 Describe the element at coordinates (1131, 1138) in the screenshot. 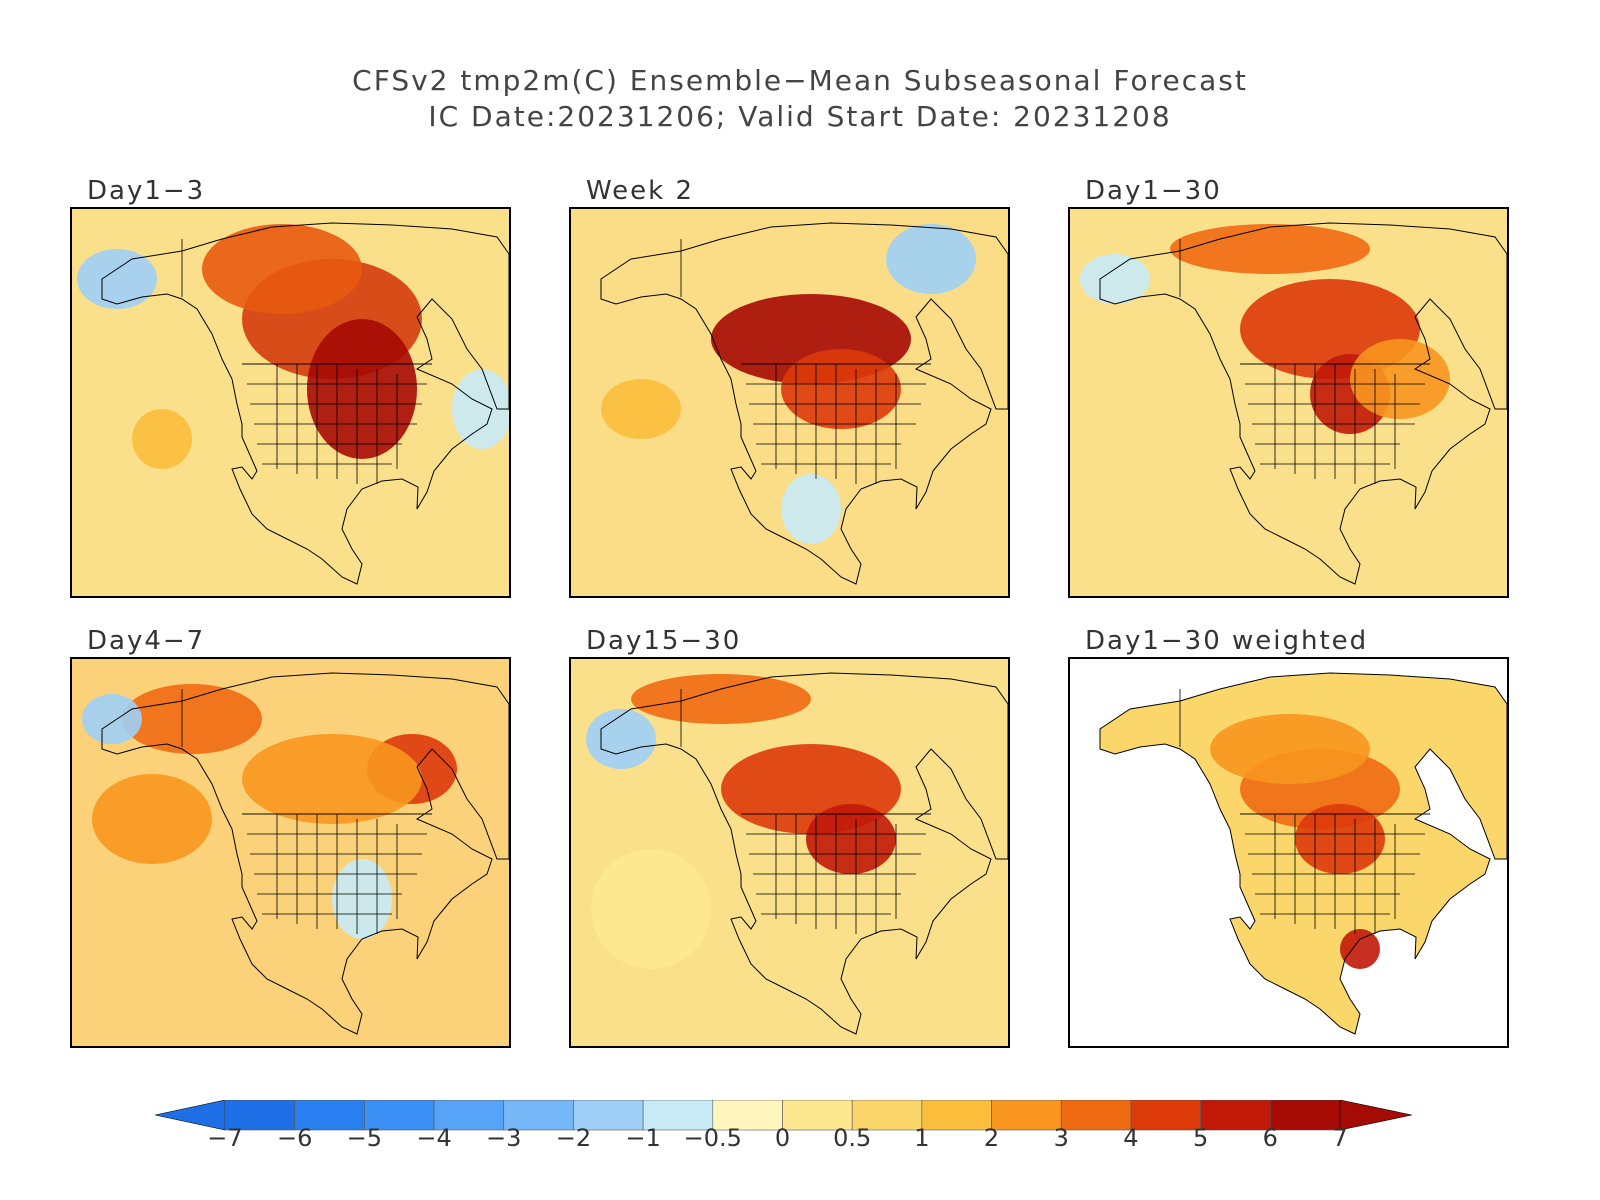

I see `colorbar-tick-label: 4` at that location.